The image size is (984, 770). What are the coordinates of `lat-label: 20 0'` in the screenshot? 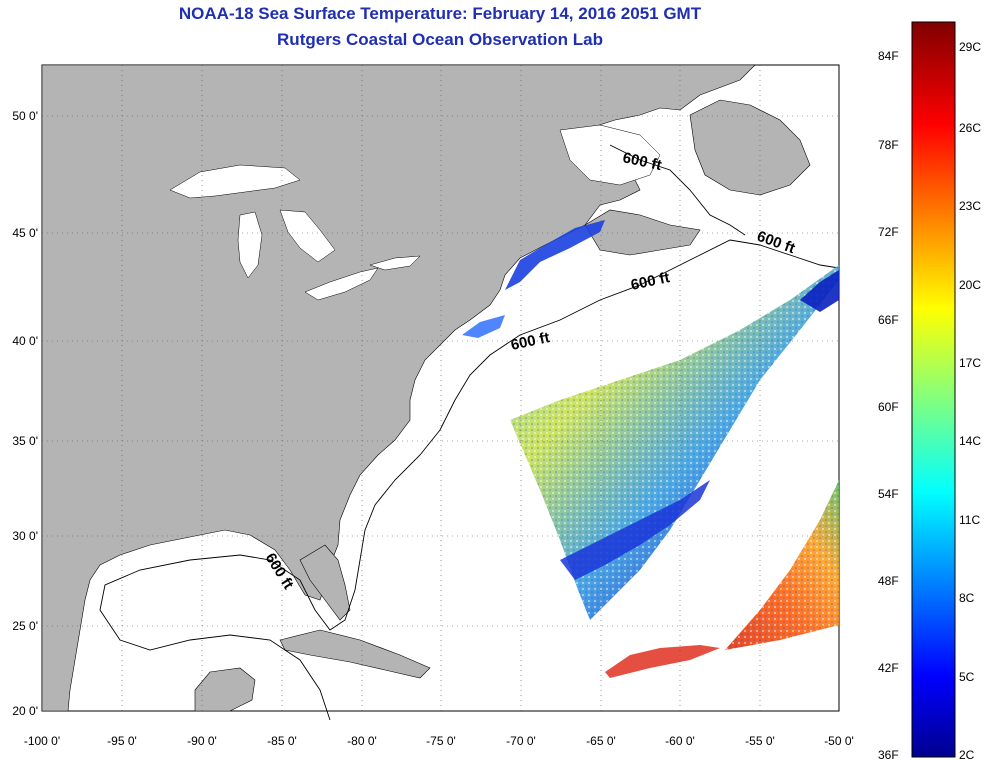 It's located at (25, 711).